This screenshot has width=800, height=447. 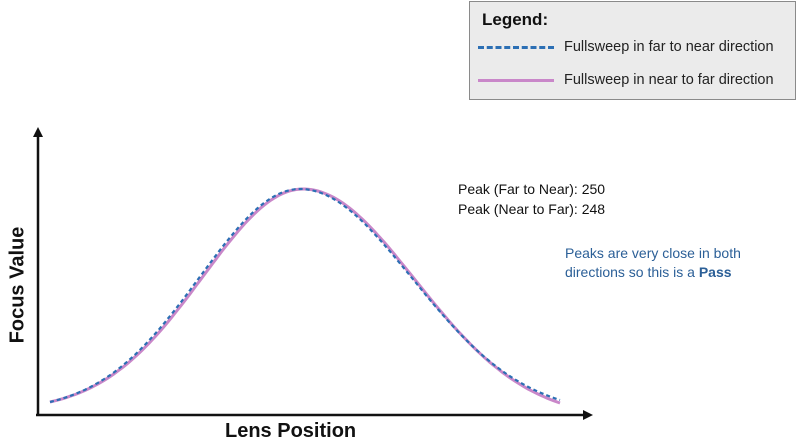 I want to click on peak-far-to-near-label: Peak (Far to Near): 250, so click(x=532, y=189).